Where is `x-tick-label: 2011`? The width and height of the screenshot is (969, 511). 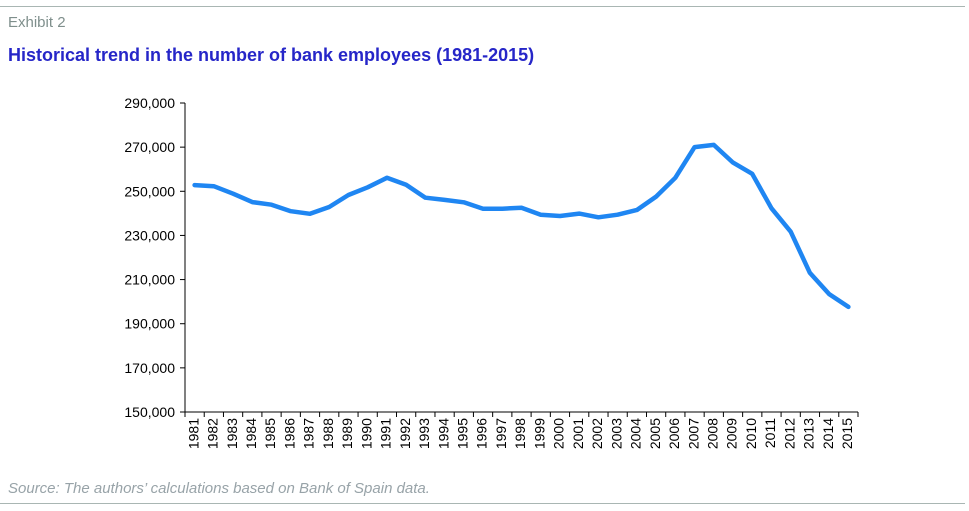
x-tick-label: 2011 is located at coordinates (770, 433).